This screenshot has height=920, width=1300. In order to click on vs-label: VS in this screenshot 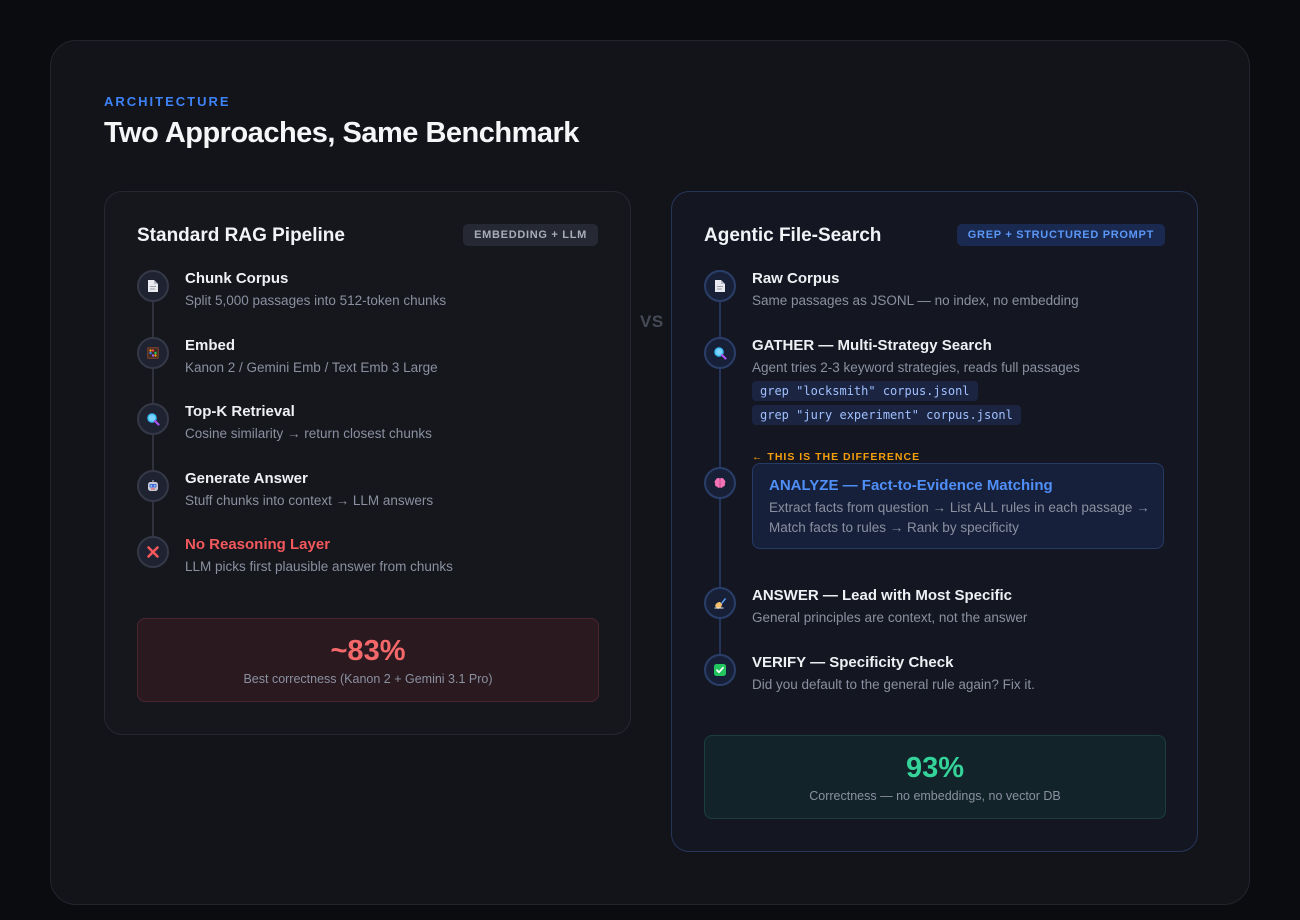, I will do `click(652, 321)`.